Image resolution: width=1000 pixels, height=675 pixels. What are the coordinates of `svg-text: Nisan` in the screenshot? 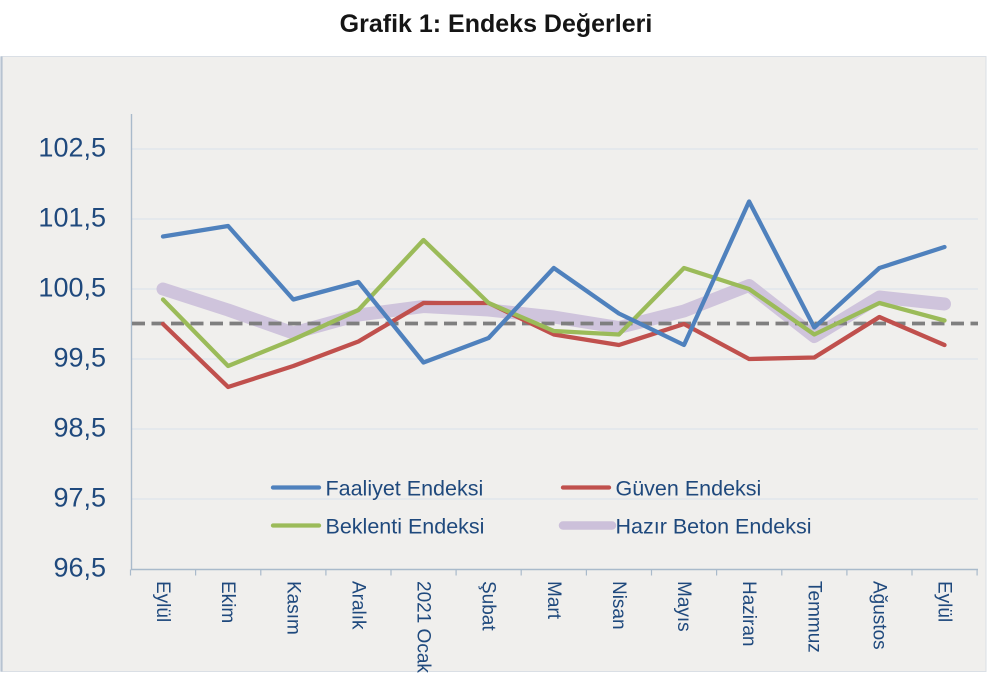 It's located at (618, 605).